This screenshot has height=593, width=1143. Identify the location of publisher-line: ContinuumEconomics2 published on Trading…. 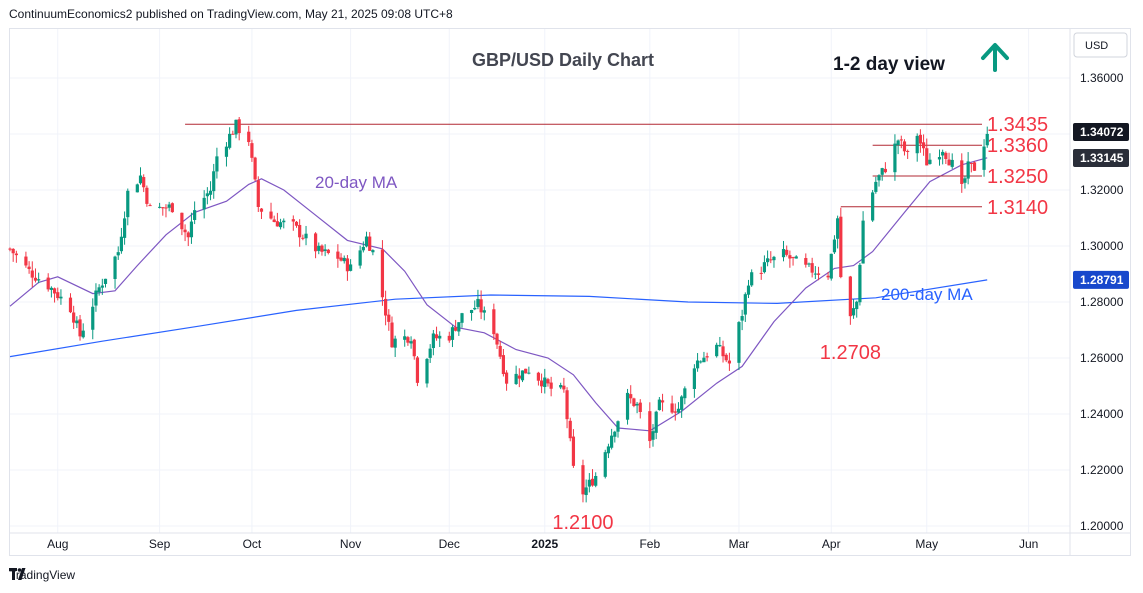
(231, 14).